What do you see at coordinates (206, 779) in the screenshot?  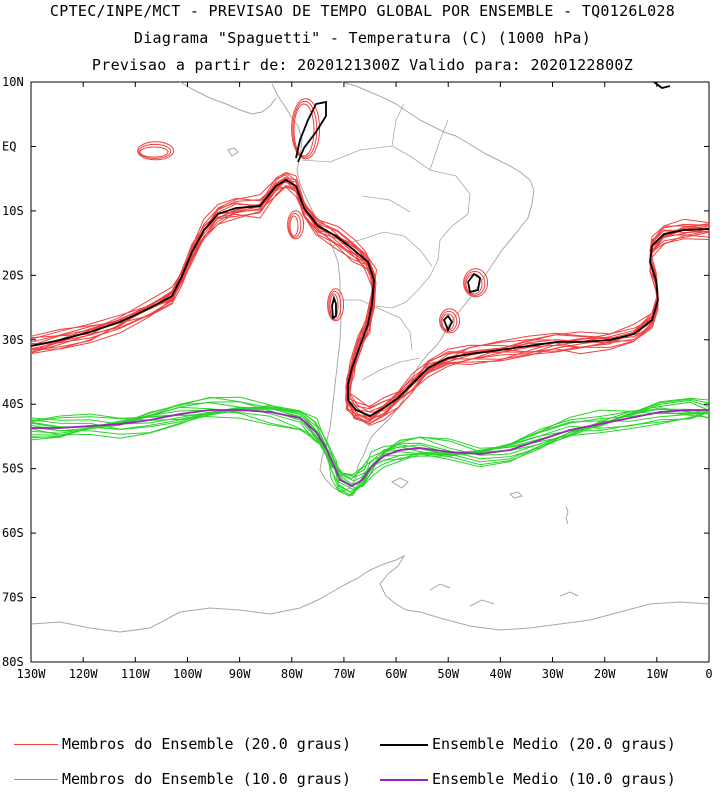 I see `legend-member10-label: Membros do Ensemble (10.0 graus)` at bounding box center [206, 779].